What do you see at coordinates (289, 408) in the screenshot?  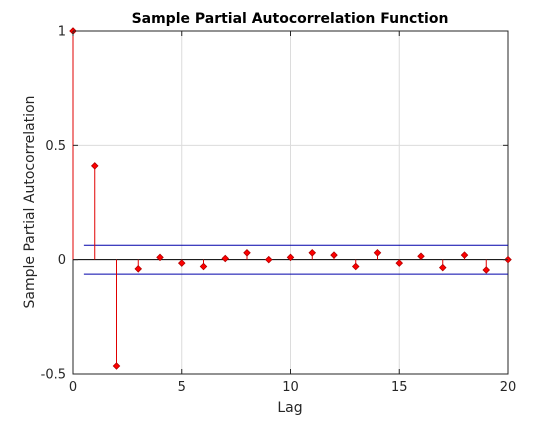 I see `x-axis-label: Lag` at bounding box center [289, 408].